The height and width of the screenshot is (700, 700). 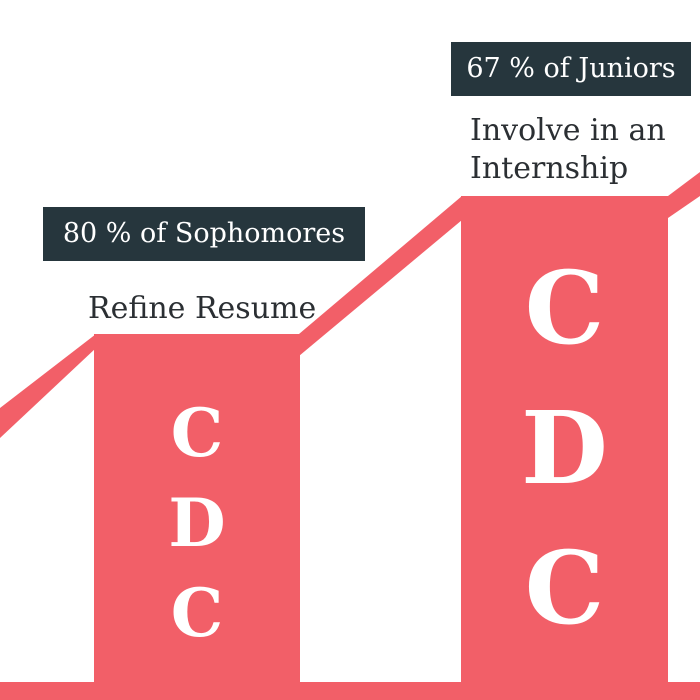 I want to click on sophomores-stat-text: 80 % of Sophomores, so click(x=204, y=233).